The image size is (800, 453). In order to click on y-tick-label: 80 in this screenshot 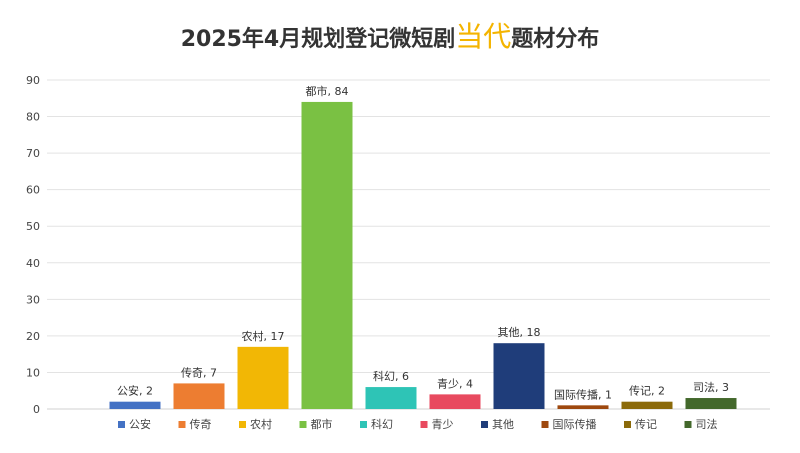, I will do `click(33, 117)`.